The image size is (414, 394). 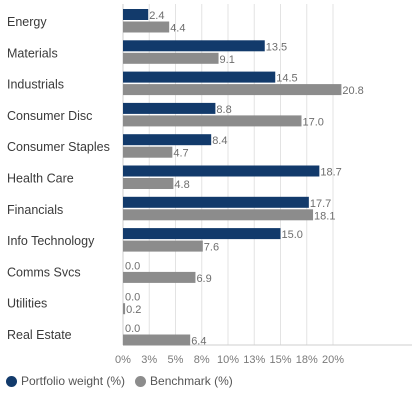 What do you see at coordinates (58, 147) in the screenshot?
I see `category-label: Consumer Staples` at bounding box center [58, 147].